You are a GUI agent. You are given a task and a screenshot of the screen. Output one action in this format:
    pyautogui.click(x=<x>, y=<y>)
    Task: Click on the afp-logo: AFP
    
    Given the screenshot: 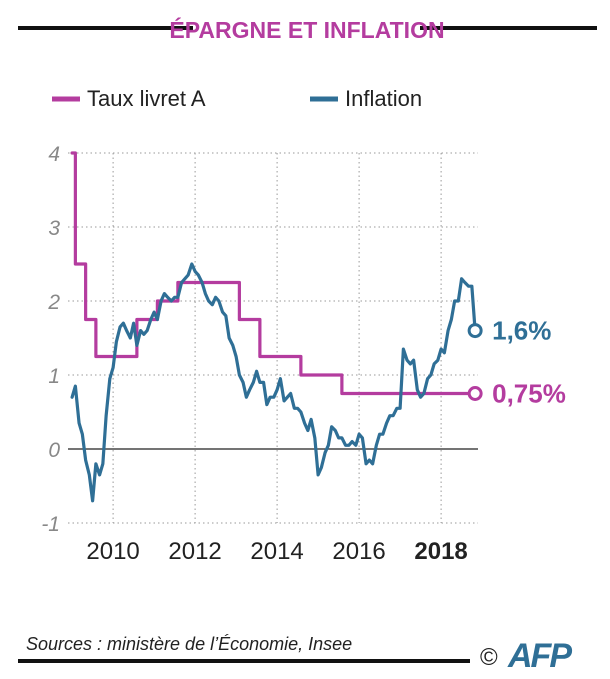 What is the action you would take?
    pyautogui.click(x=539, y=656)
    